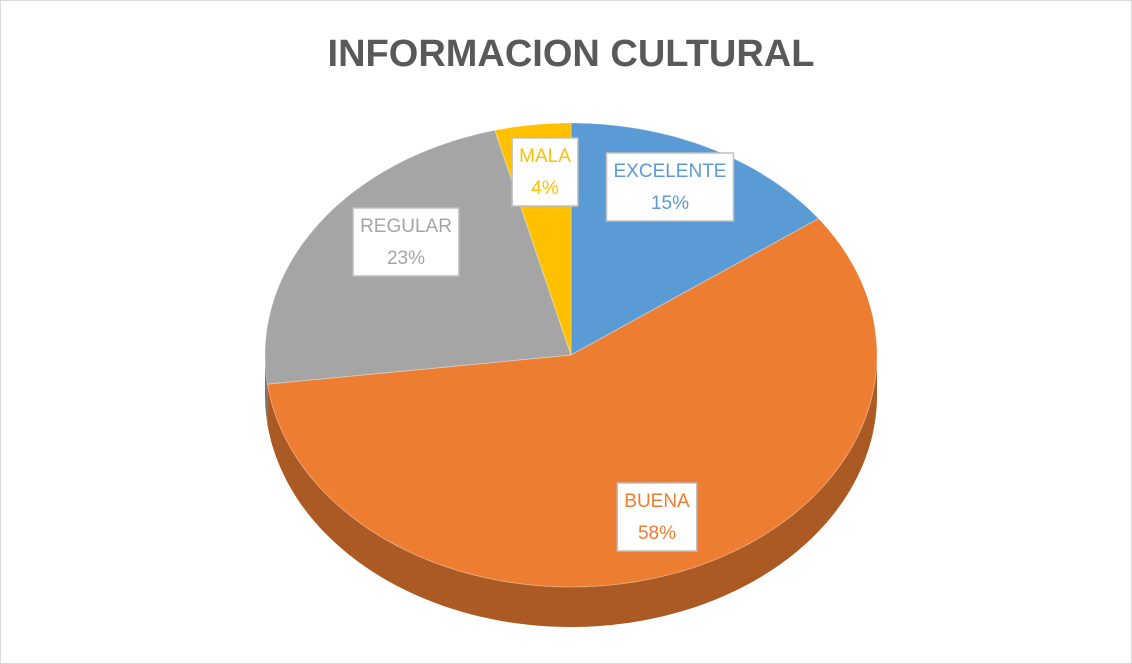 The width and height of the screenshot is (1132, 664). I want to click on data-label-name: MALA, so click(545, 156).